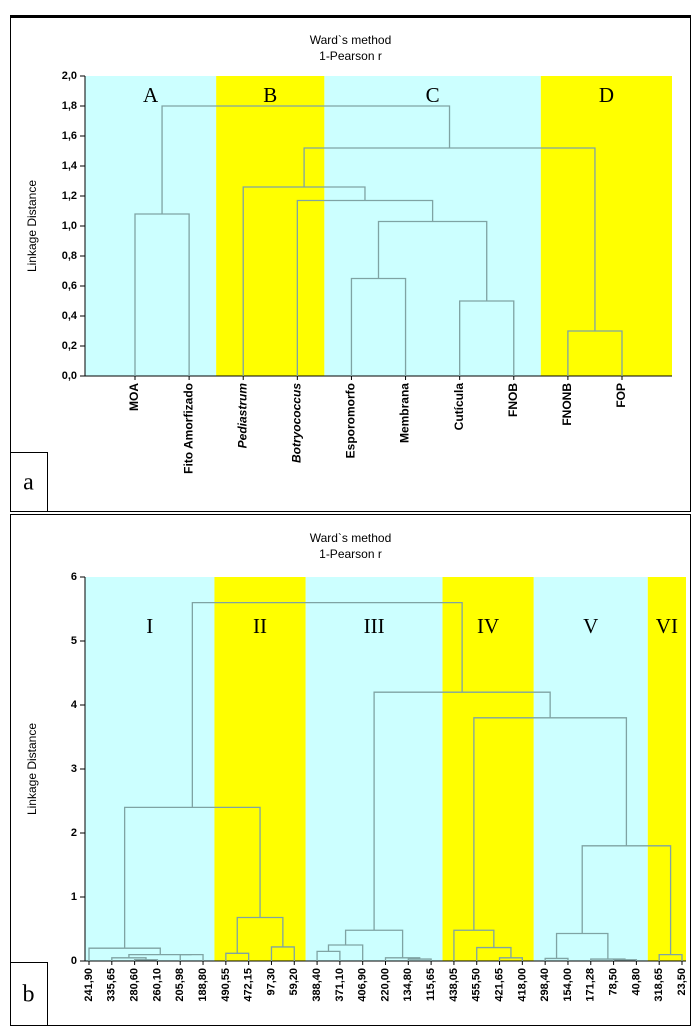 The height and width of the screenshot is (1026, 691). What do you see at coordinates (590, 626) in the screenshot?
I see `group-label: V` at bounding box center [590, 626].